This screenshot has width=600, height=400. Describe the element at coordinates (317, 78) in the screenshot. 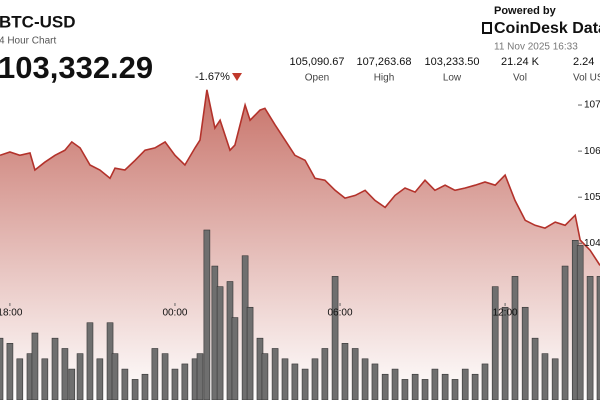

I see `stat-label: Open` at that location.